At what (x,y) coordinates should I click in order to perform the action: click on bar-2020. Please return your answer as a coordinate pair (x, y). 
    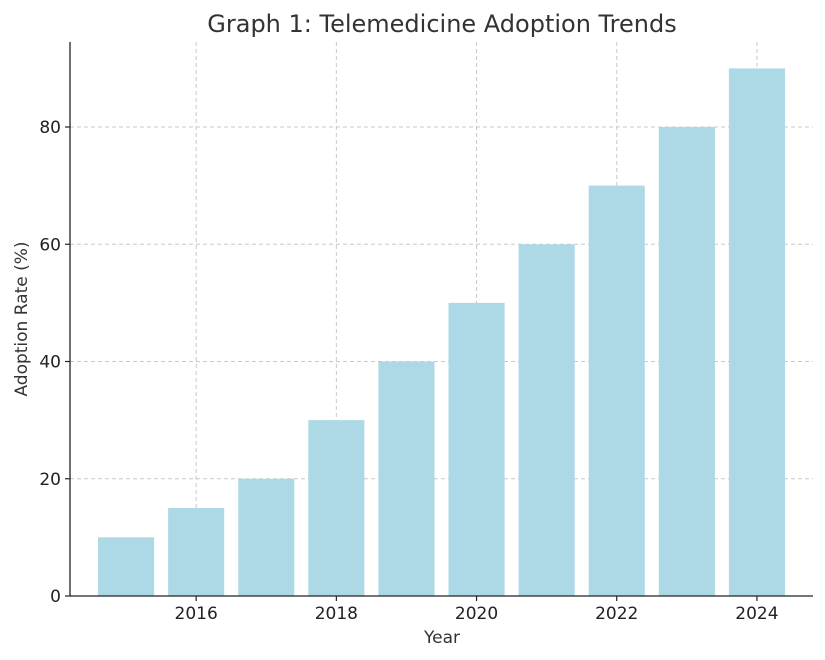
    Looking at the image, I should click on (476, 449).